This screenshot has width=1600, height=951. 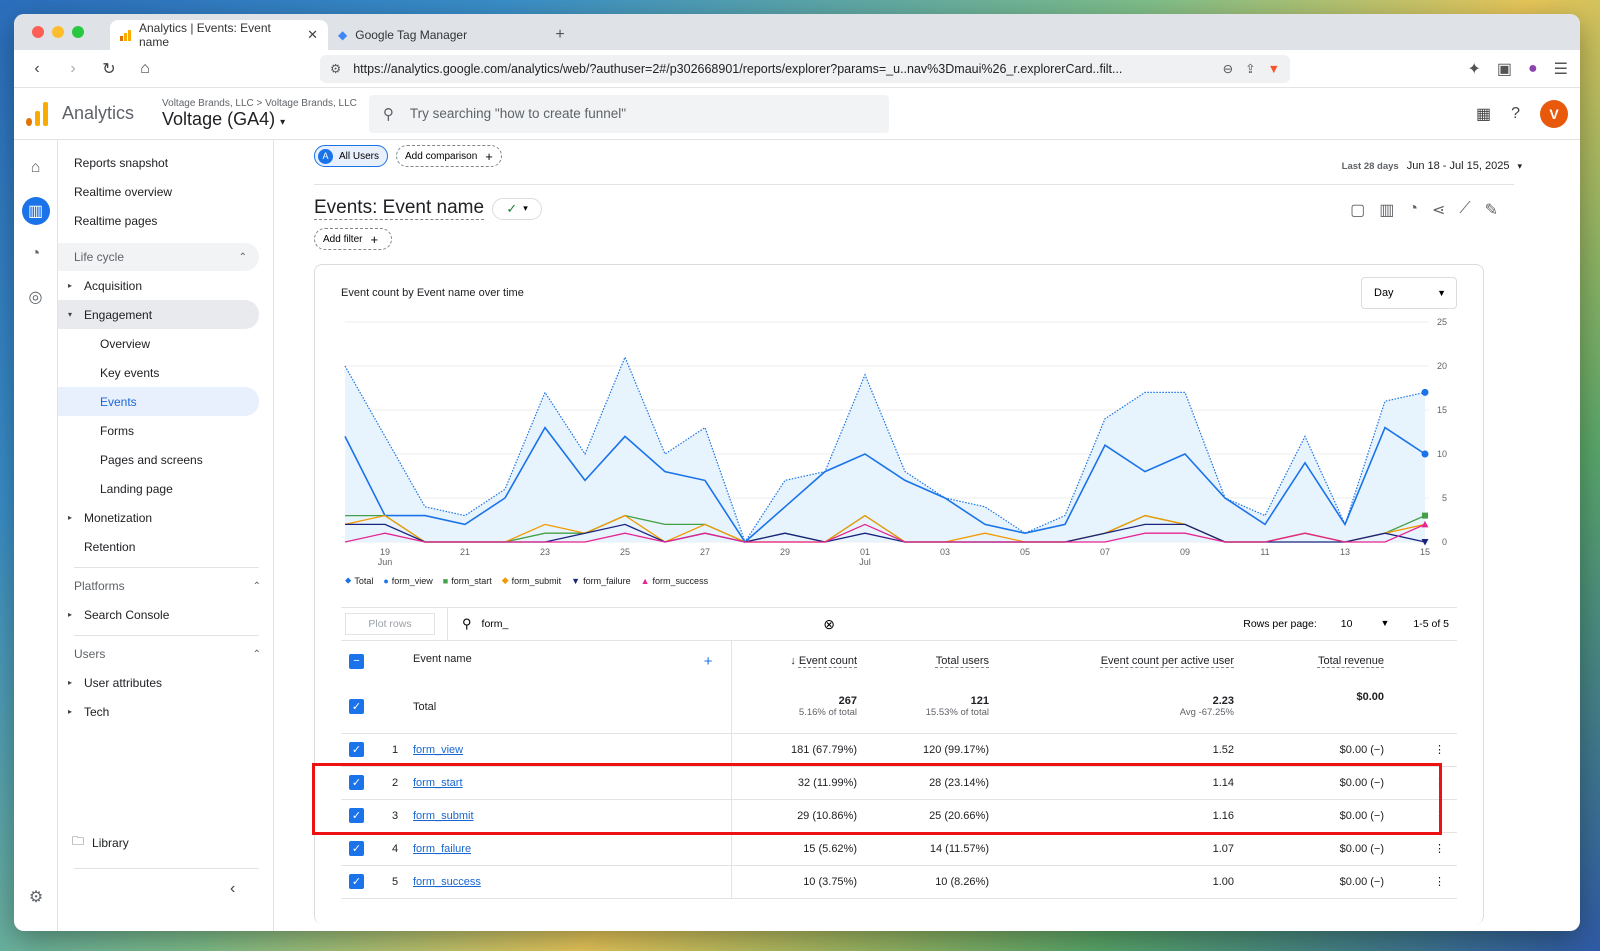 What do you see at coordinates (1560, 69) in the screenshot?
I see `menu-icon: ☰` at bounding box center [1560, 69].